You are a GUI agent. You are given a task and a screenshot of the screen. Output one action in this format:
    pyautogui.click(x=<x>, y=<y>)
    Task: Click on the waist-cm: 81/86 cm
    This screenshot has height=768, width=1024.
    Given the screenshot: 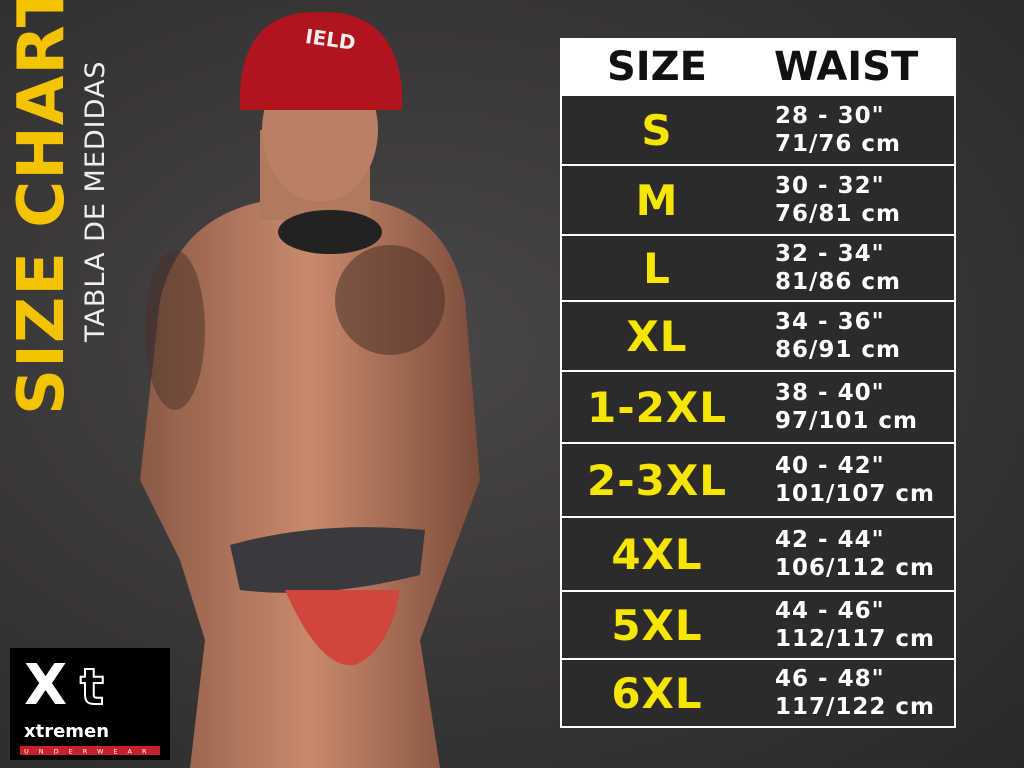 What is the action you would take?
    pyautogui.click(x=838, y=282)
    